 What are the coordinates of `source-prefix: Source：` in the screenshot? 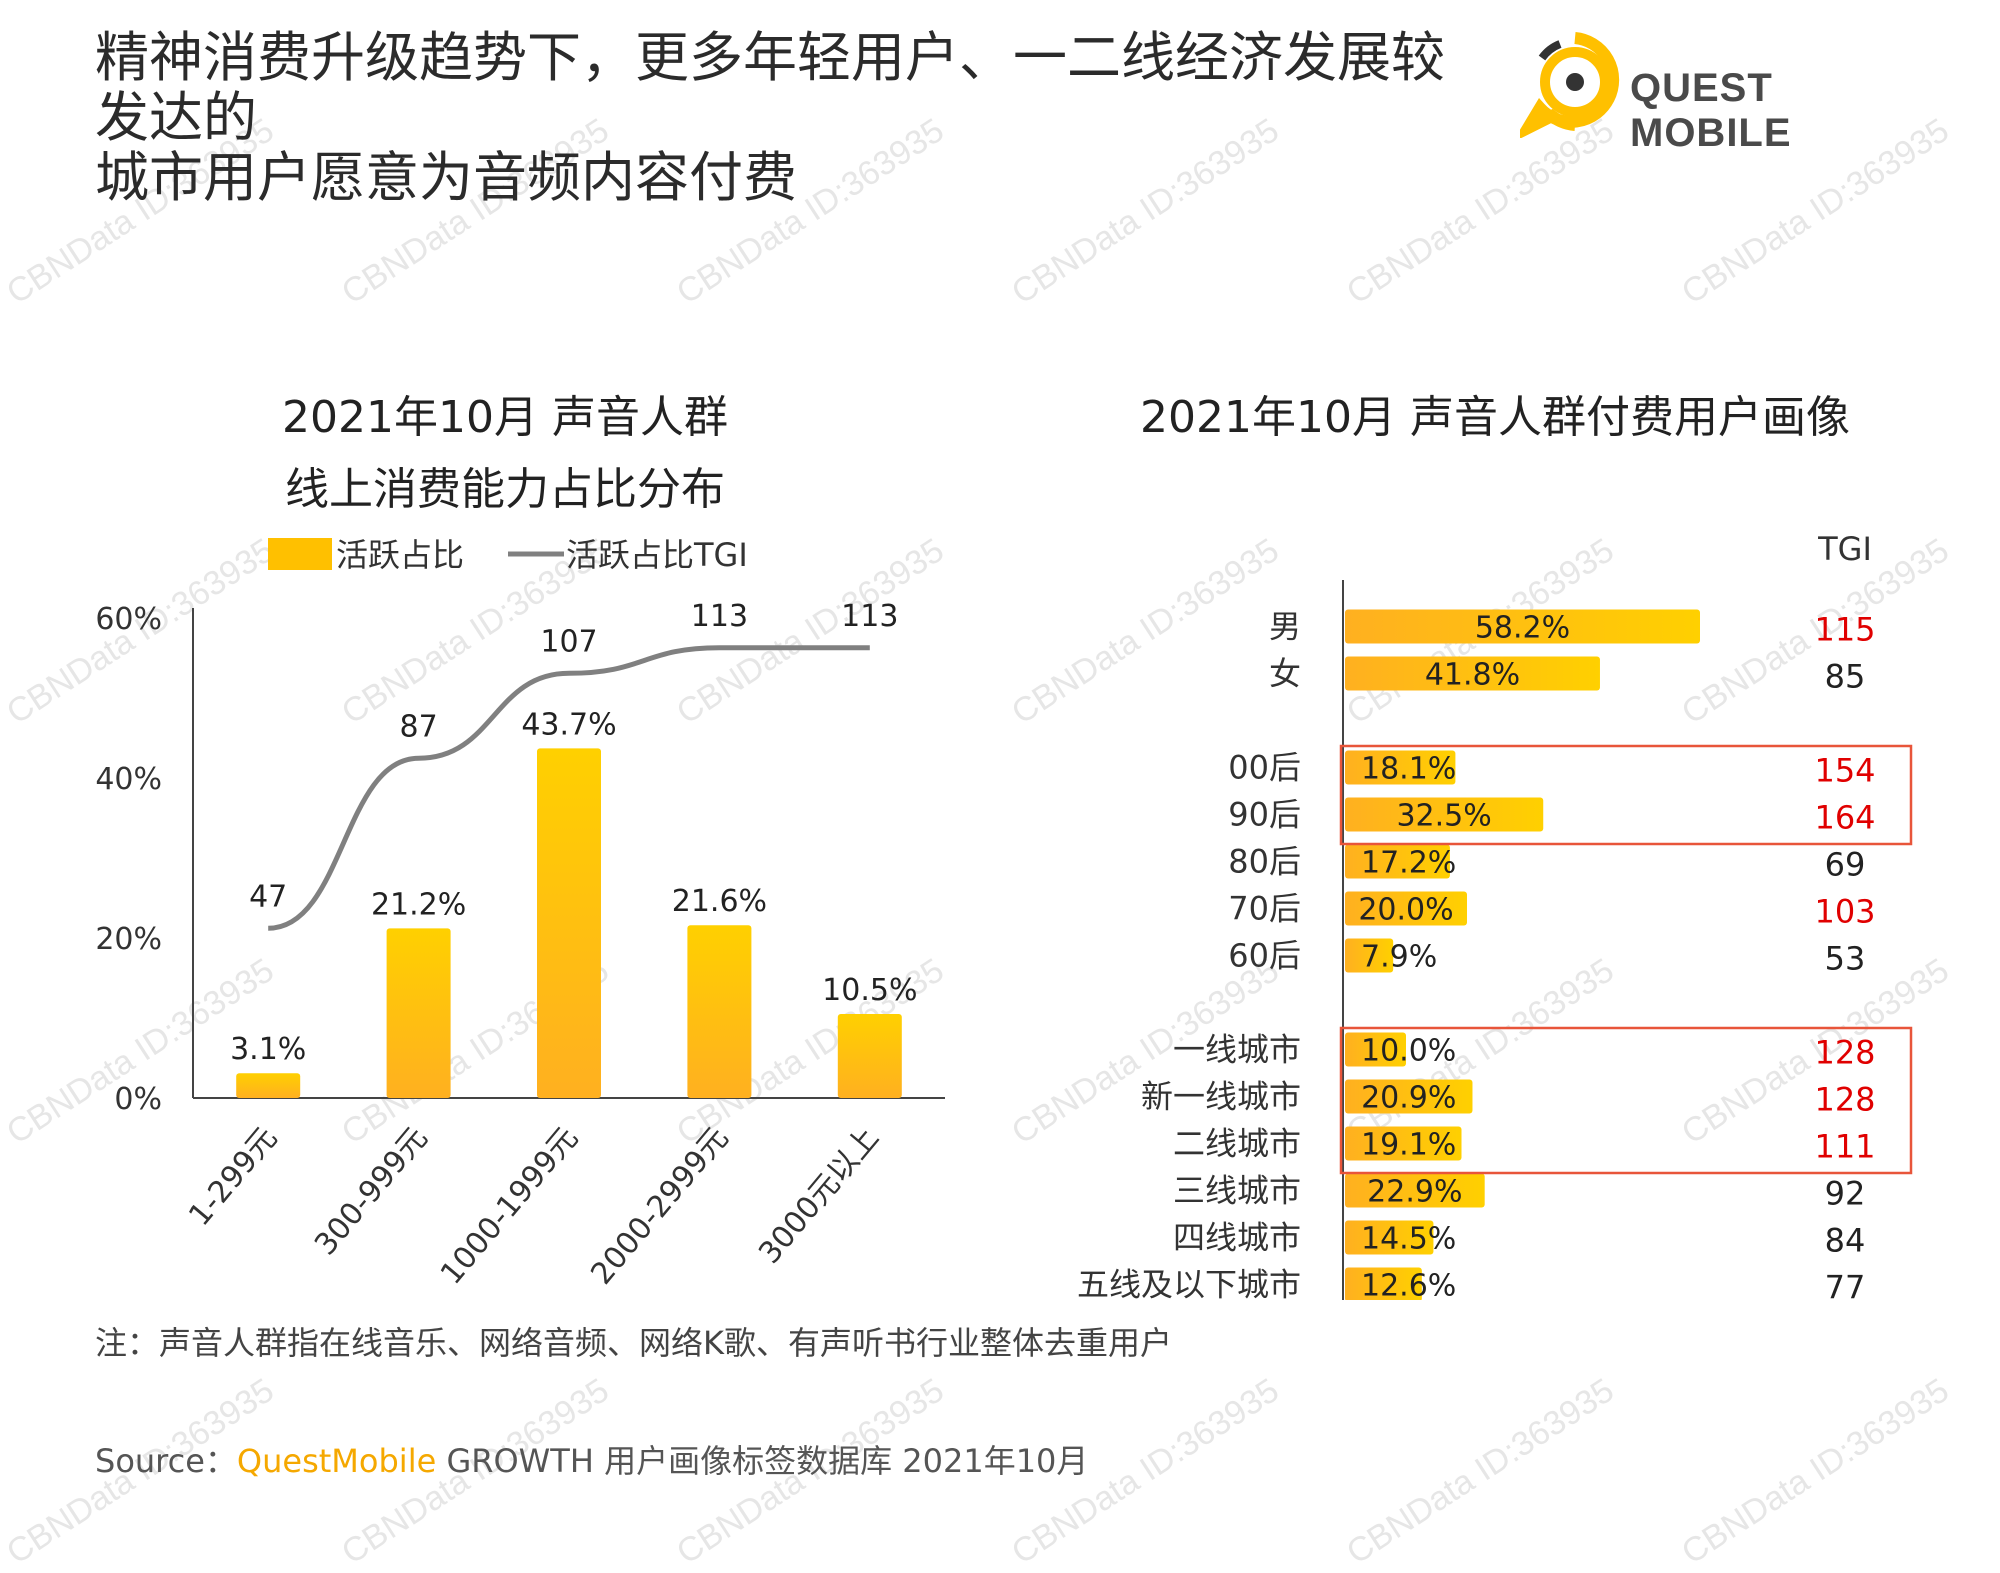 It's located at (166, 1461).